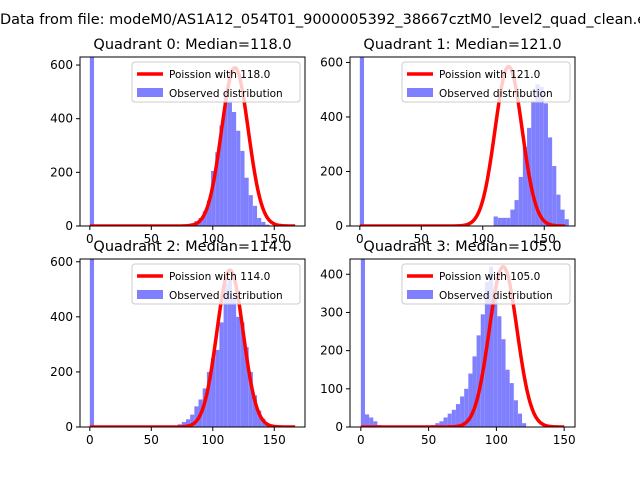  What do you see at coordinates (489, 75) in the screenshot?
I see `legend-label: Poission with 121.0` at bounding box center [489, 75].